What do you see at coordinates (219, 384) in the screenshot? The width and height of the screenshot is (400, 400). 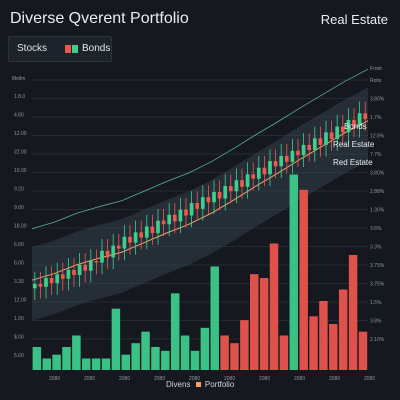 I see `x-caption-right: Portfolio` at bounding box center [219, 384].